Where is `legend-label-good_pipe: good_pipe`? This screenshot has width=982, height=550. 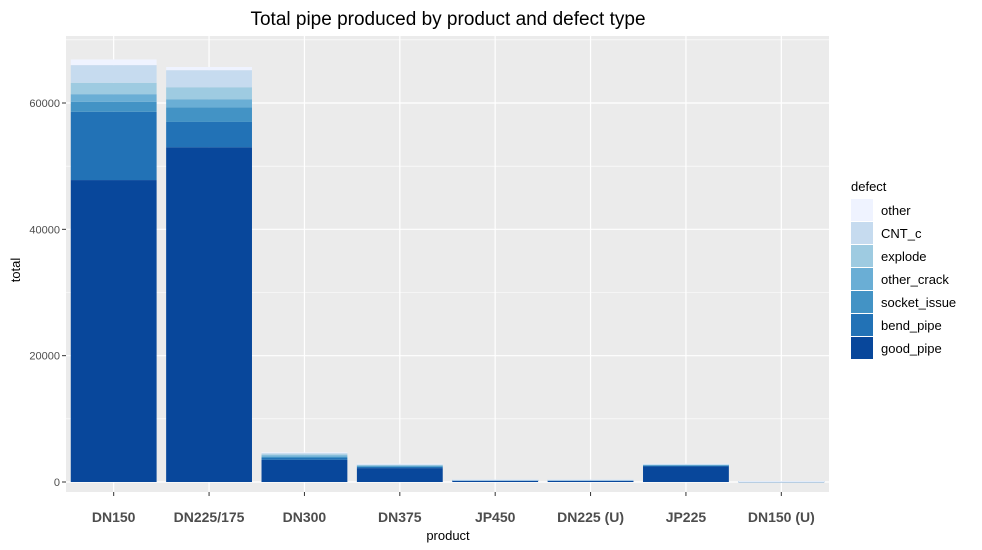
legend-label-good_pipe: good_pipe is located at coordinates (911, 348).